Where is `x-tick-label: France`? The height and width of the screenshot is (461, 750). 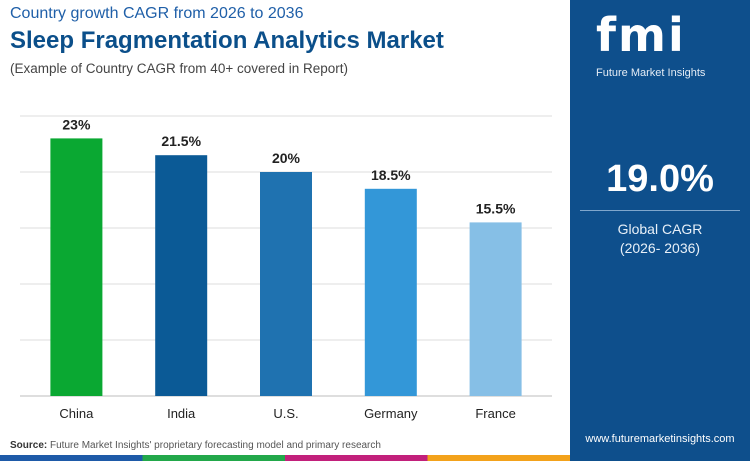 x-tick-label: France is located at coordinates (495, 413).